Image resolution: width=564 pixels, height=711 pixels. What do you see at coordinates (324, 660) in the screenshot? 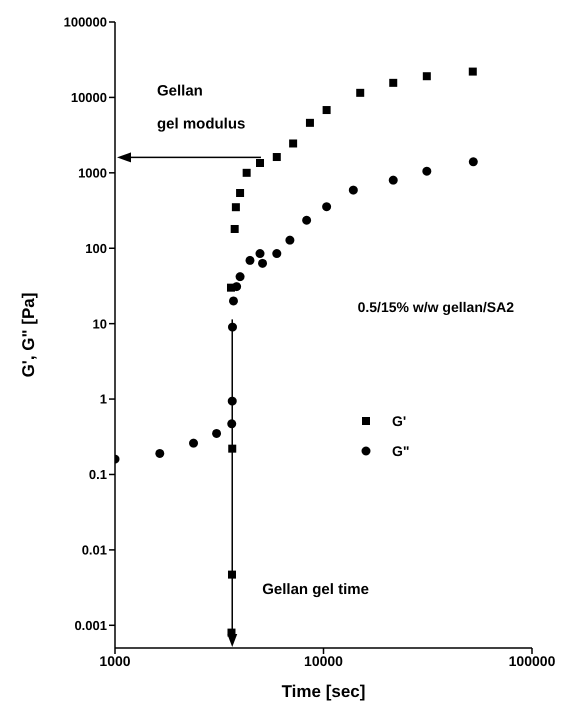
I see `x-tick-label: 10000` at bounding box center [324, 660].